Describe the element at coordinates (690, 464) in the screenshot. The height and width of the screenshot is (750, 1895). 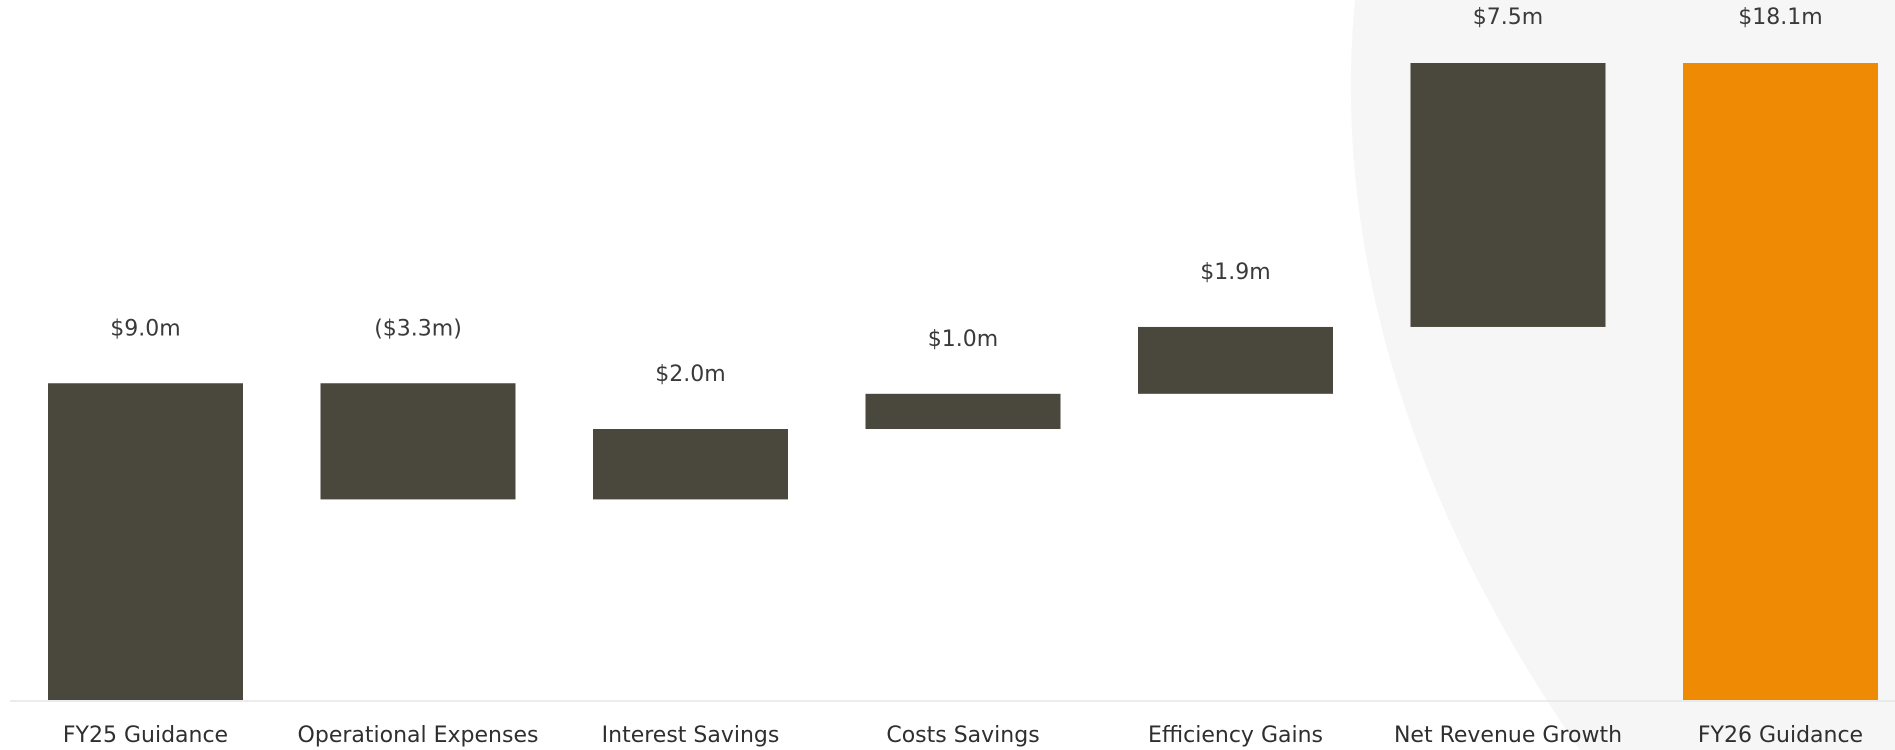
I see `bar-interest-savings` at that location.